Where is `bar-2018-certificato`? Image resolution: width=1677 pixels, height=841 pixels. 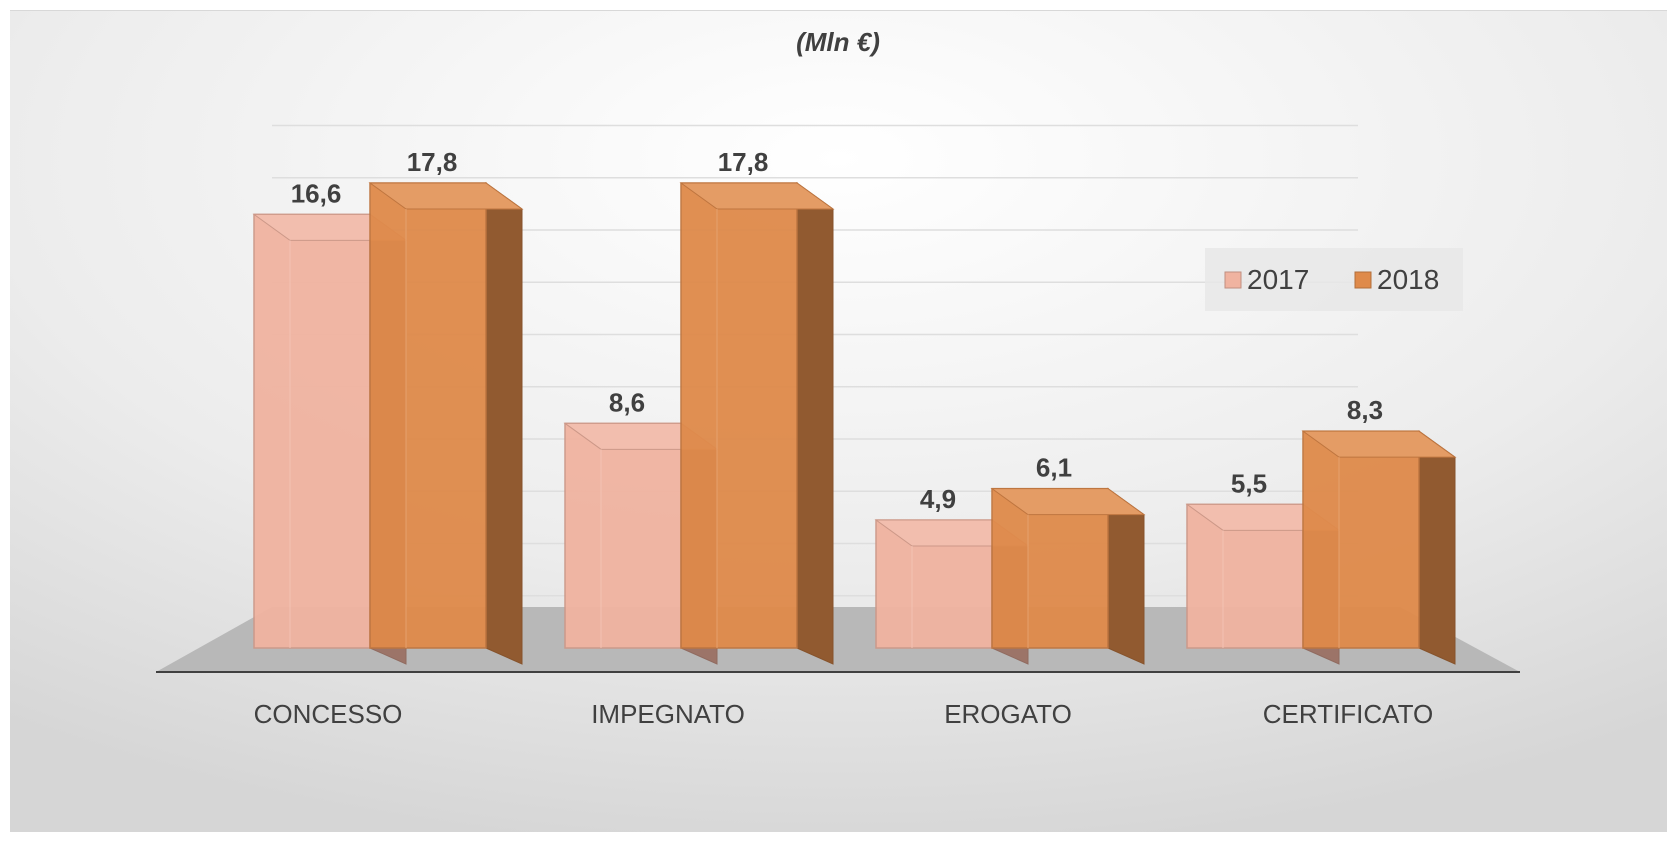
bar-2018-certificato is located at coordinates (1379, 547).